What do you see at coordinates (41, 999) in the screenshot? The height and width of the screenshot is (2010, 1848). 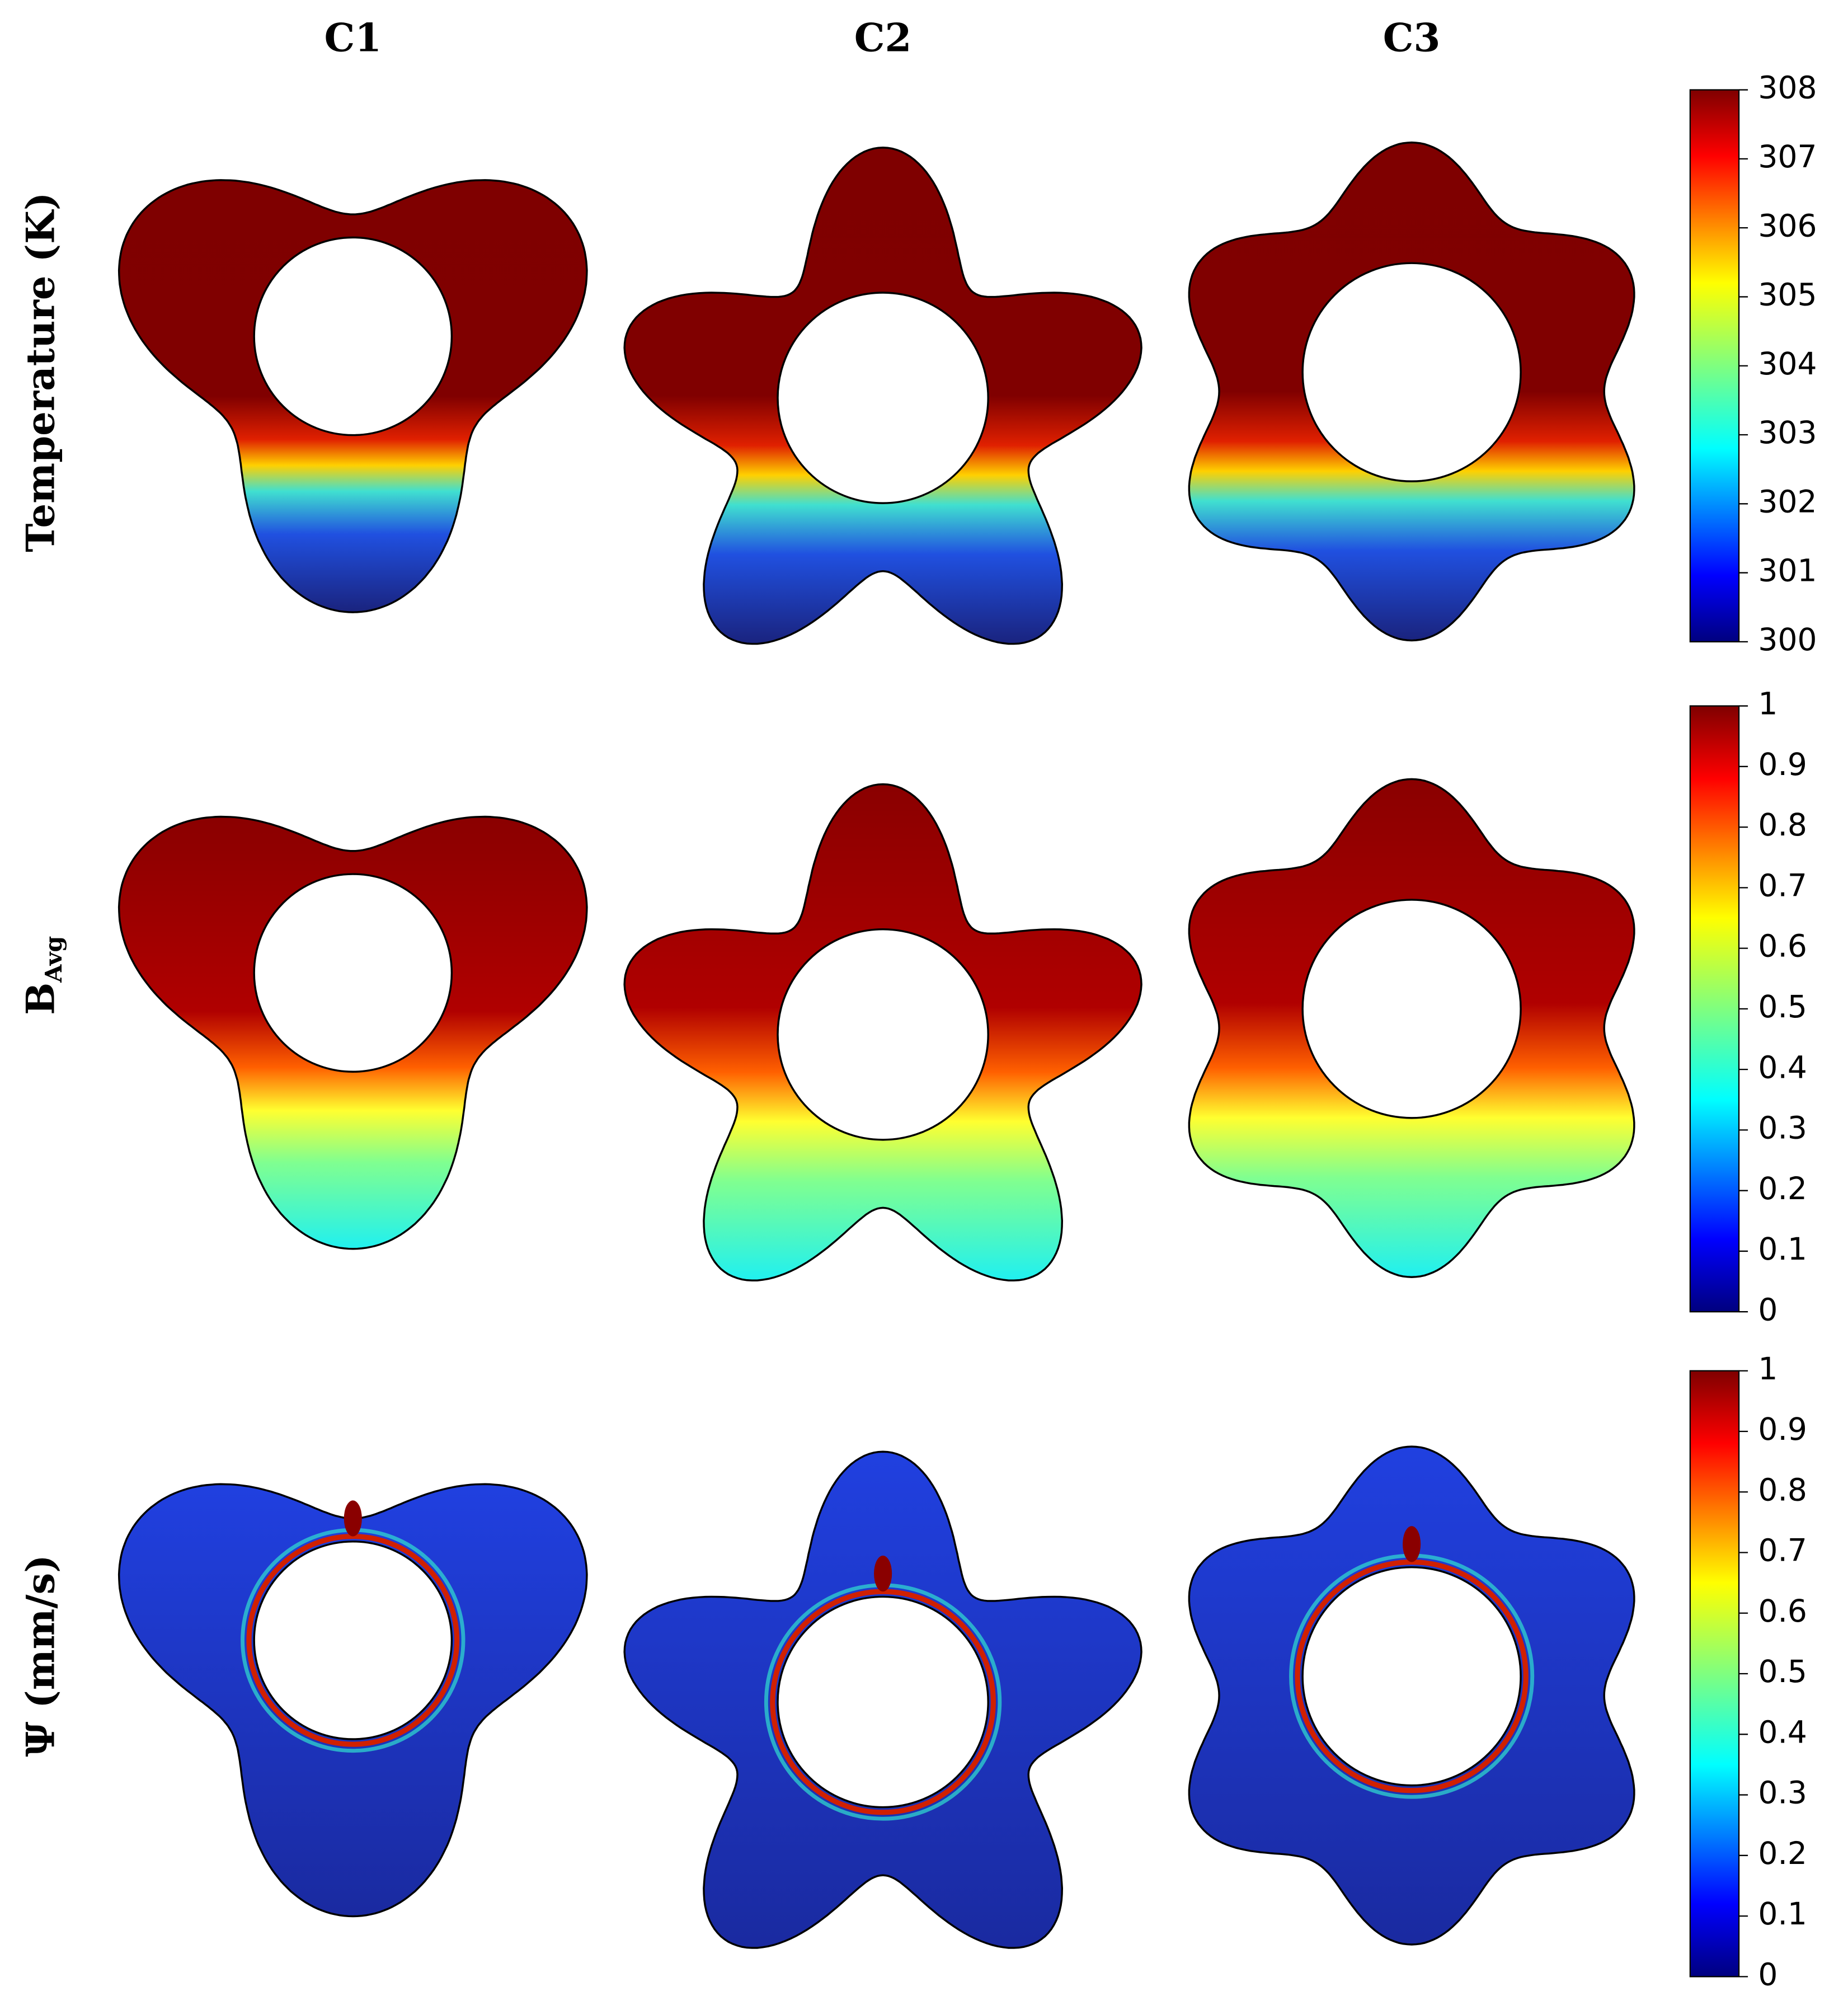 I see `row-label-text: B` at bounding box center [41, 999].